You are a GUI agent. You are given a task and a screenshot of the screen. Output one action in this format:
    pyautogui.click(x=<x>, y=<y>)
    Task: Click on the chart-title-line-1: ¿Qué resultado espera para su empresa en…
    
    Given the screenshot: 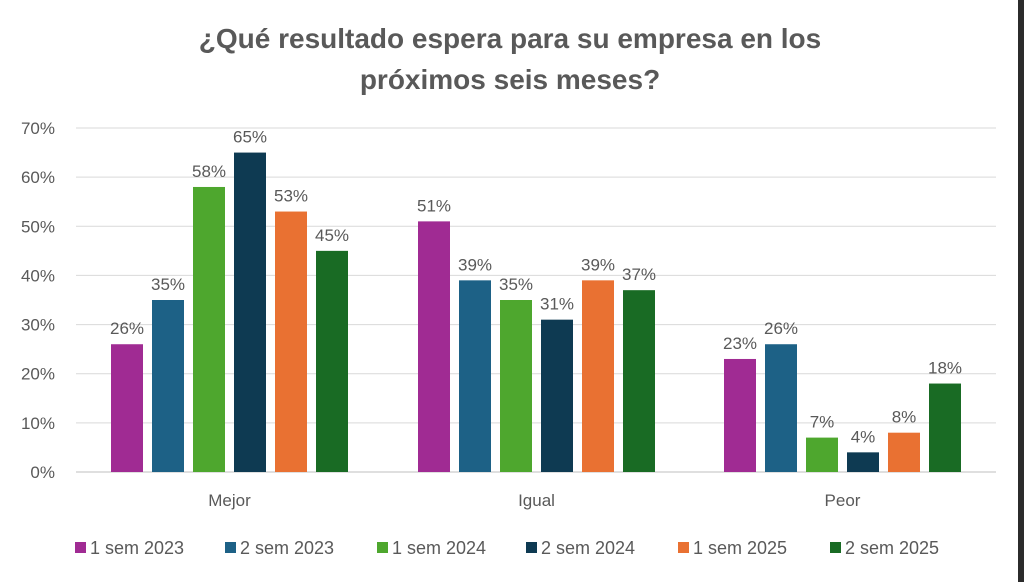 What is the action you would take?
    pyautogui.click(x=510, y=38)
    